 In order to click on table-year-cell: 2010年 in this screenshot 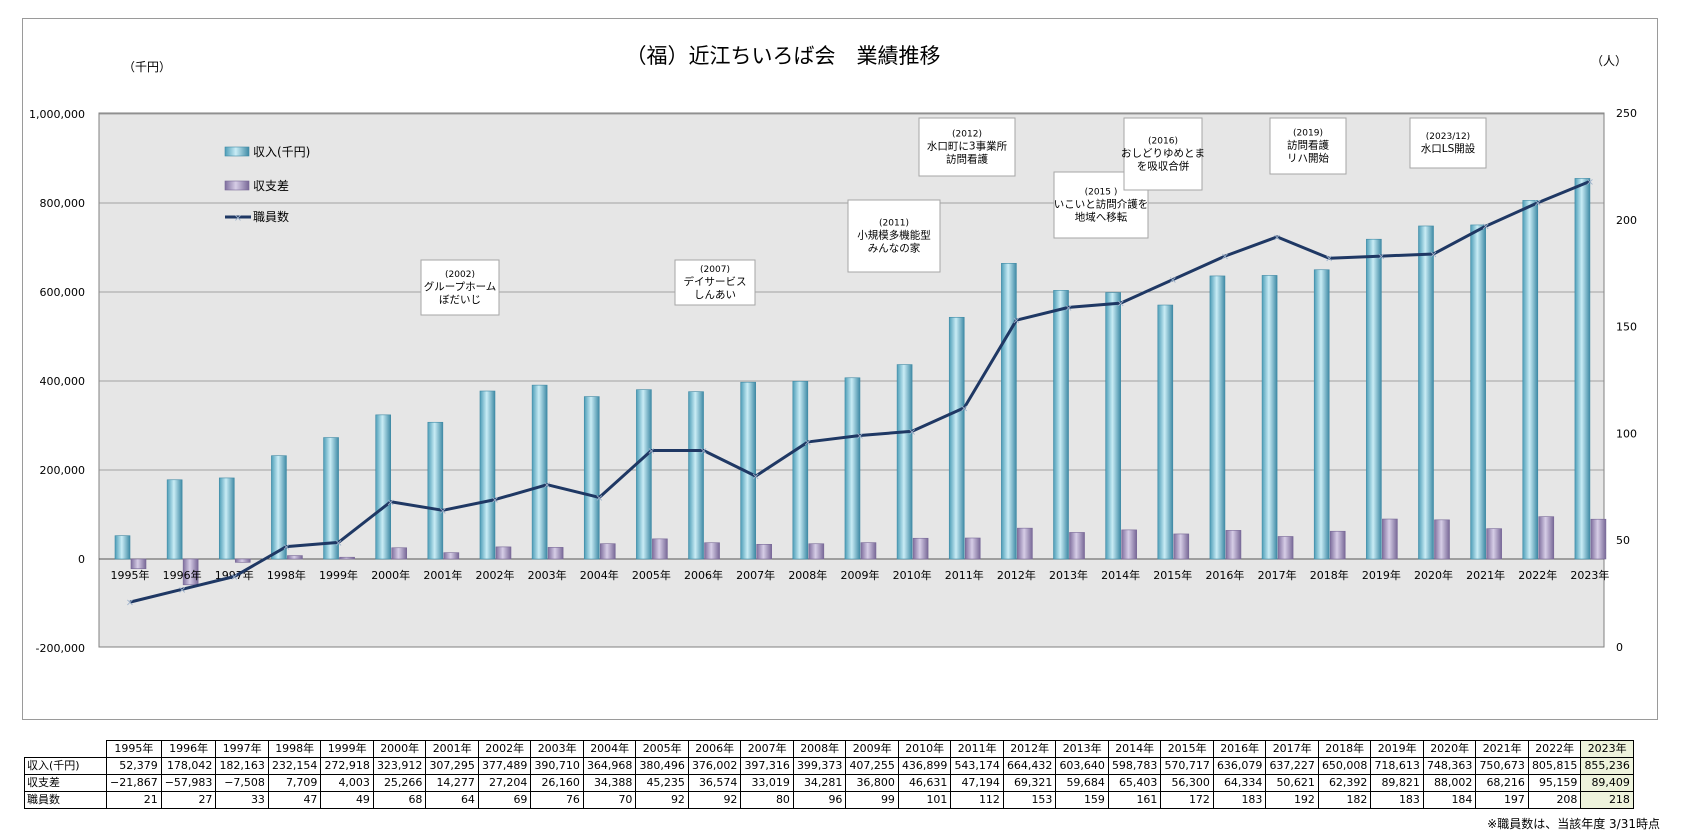, I will do `click(924, 749)`.